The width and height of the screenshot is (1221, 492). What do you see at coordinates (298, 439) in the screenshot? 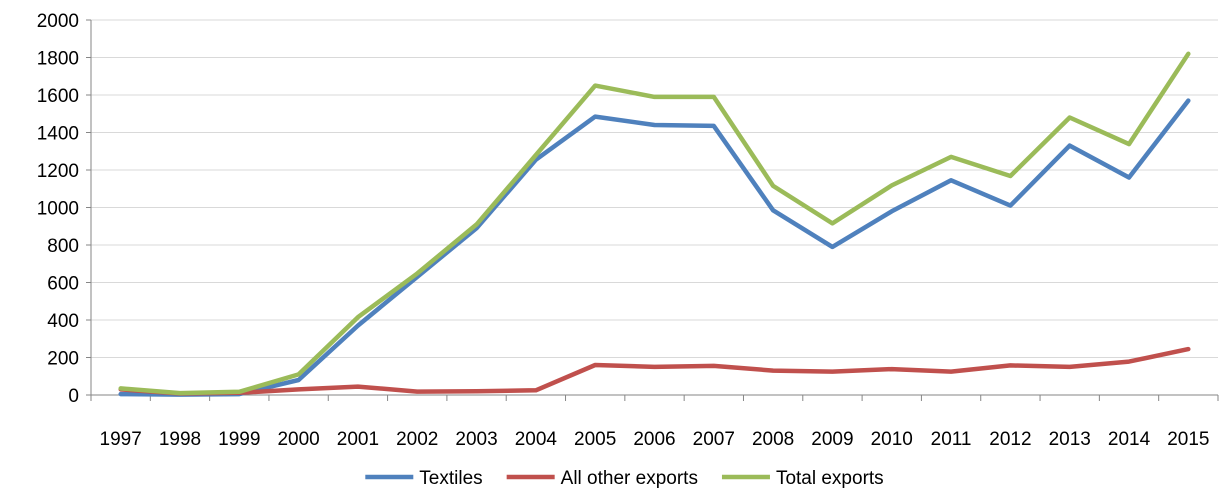
I see `x-tick-label: 2000` at bounding box center [298, 439].